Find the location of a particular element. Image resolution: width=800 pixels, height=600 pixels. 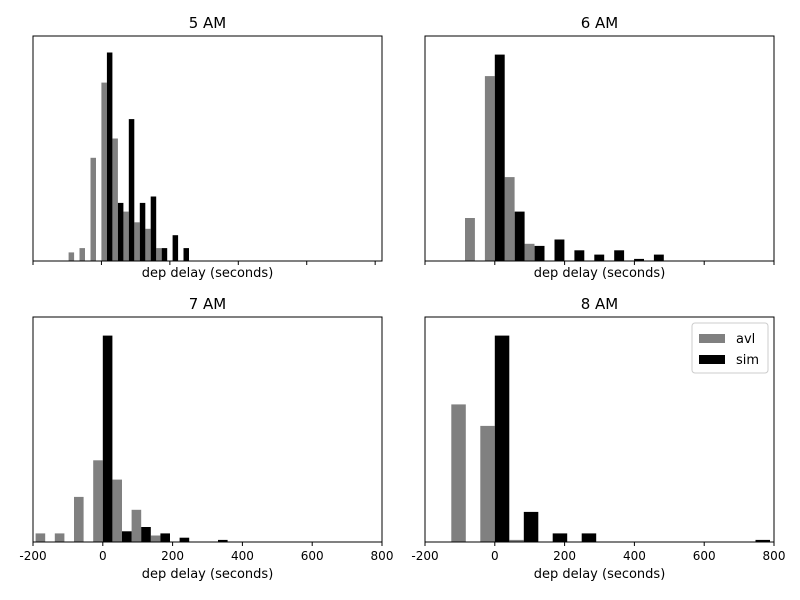

legend-label-sim: sim is located at coordinates (747, 360).